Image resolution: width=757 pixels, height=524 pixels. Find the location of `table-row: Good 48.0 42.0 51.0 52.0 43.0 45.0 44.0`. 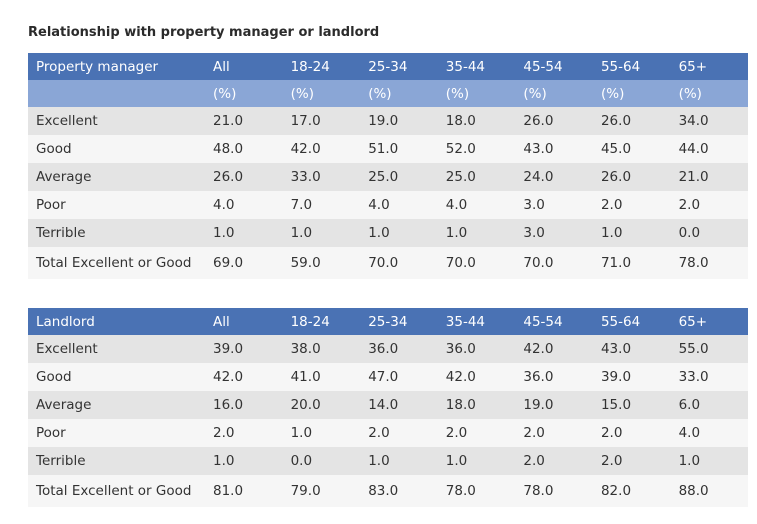

table-row: Good 48.0 42.0 51.0 52.0 43.0 45.0 44.0 is located at coordinates (388, 149).